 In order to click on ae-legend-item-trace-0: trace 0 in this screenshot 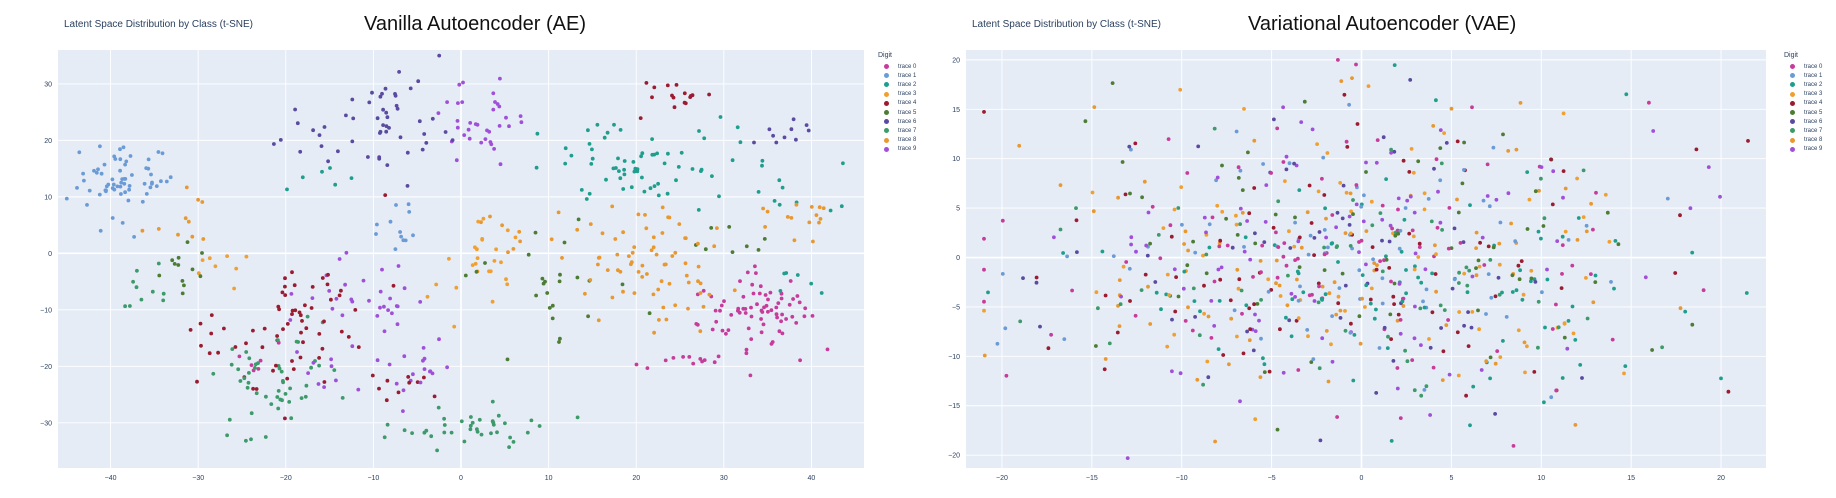, I will do `click(897, 66)`.